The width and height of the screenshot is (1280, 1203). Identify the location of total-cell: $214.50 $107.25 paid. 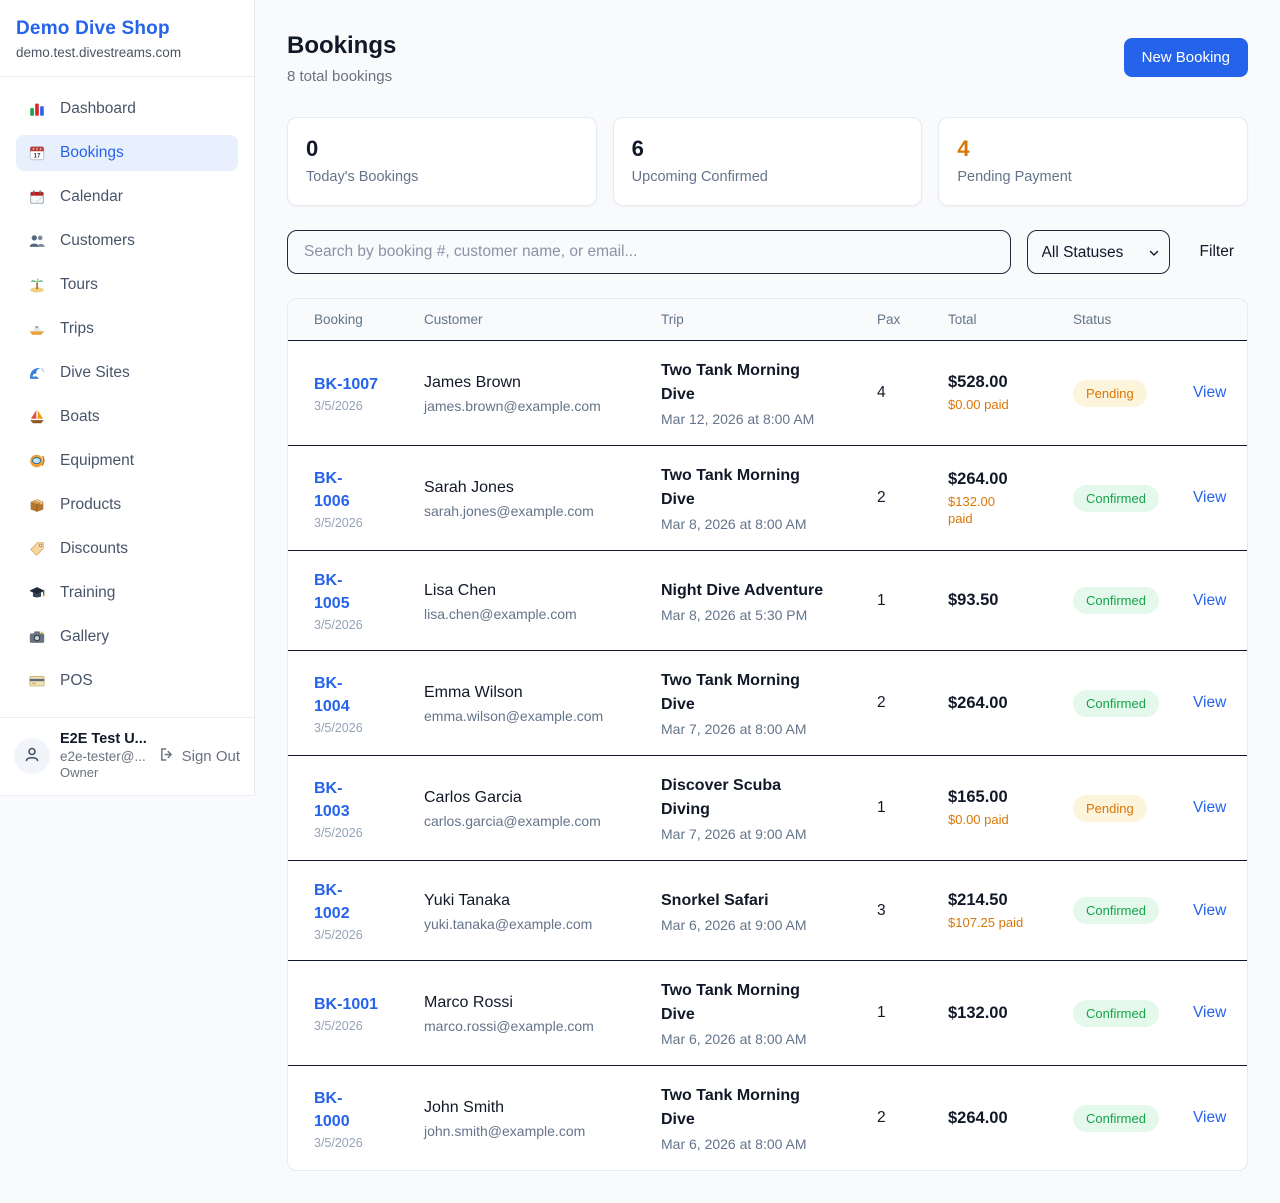
(1010, 911).